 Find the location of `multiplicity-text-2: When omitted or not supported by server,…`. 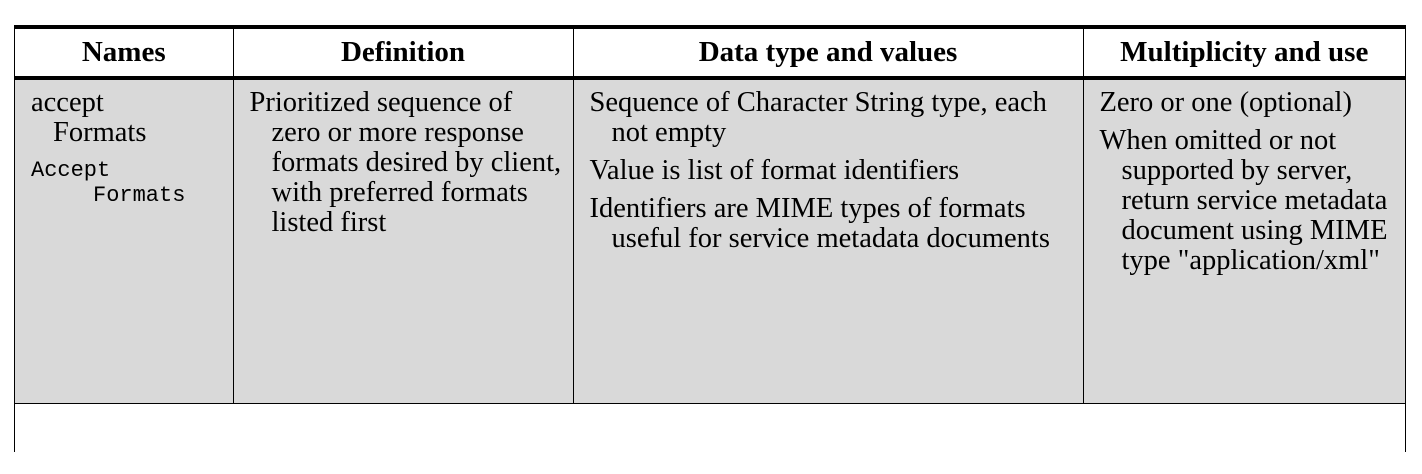

multiplicity-text-2: When omitted or not supported by server,… is located at coordinates (1243, 200).